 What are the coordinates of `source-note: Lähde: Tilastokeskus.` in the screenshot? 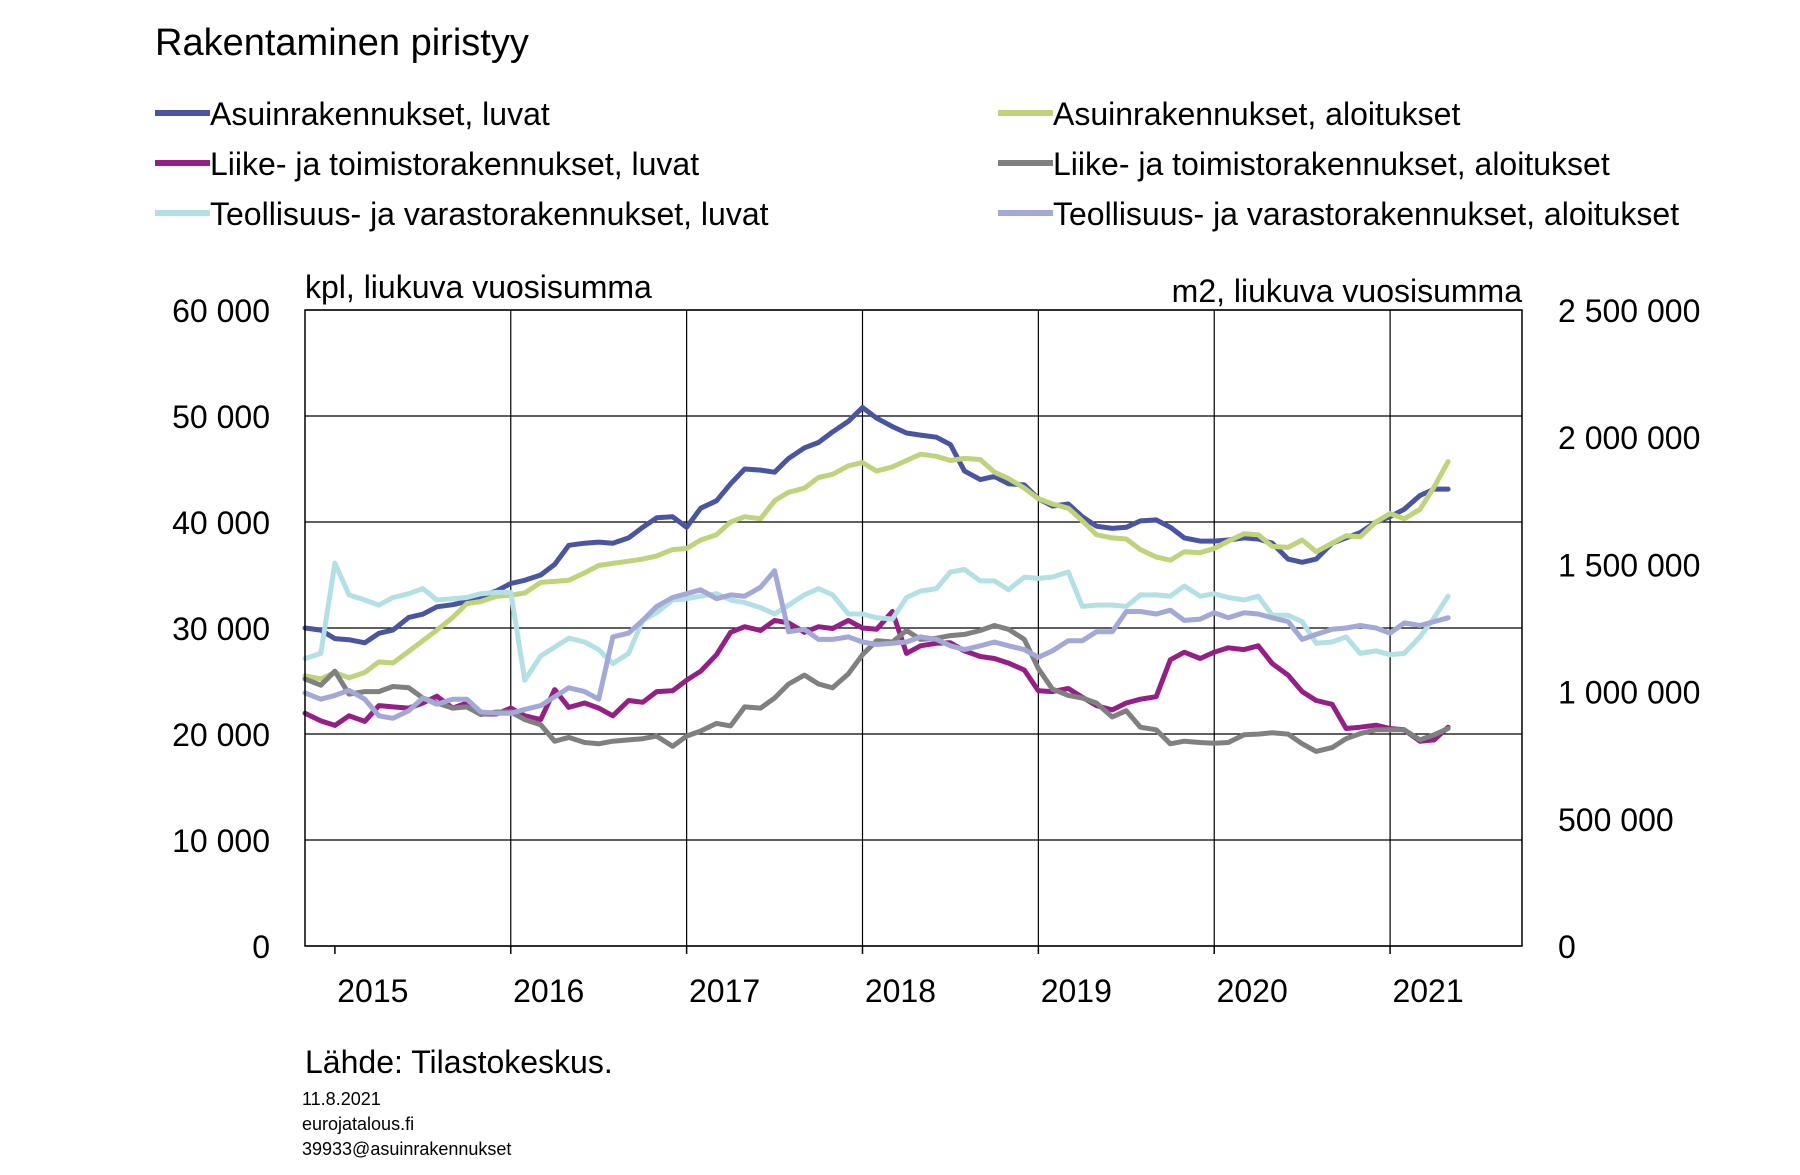 It's located at (459, 1062).